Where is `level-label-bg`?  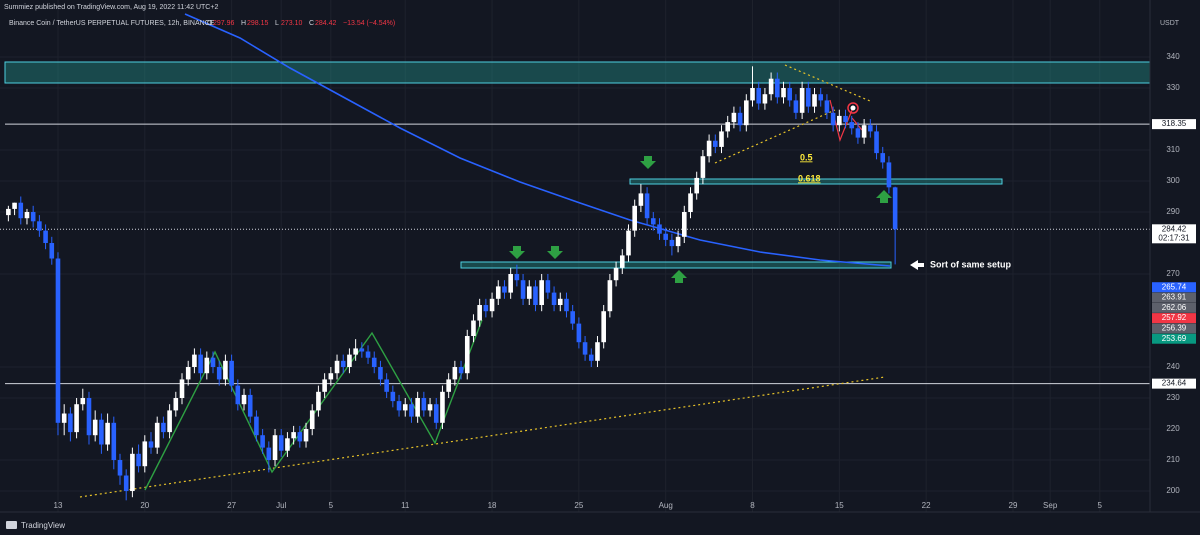 level-label-bg is located at coordinates (1174, 383).